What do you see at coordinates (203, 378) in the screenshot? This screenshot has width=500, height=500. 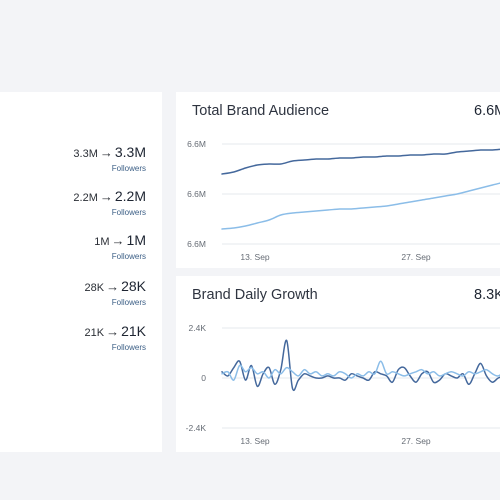 I see `y-tick-label: 0` at bounding box center [203, 378].